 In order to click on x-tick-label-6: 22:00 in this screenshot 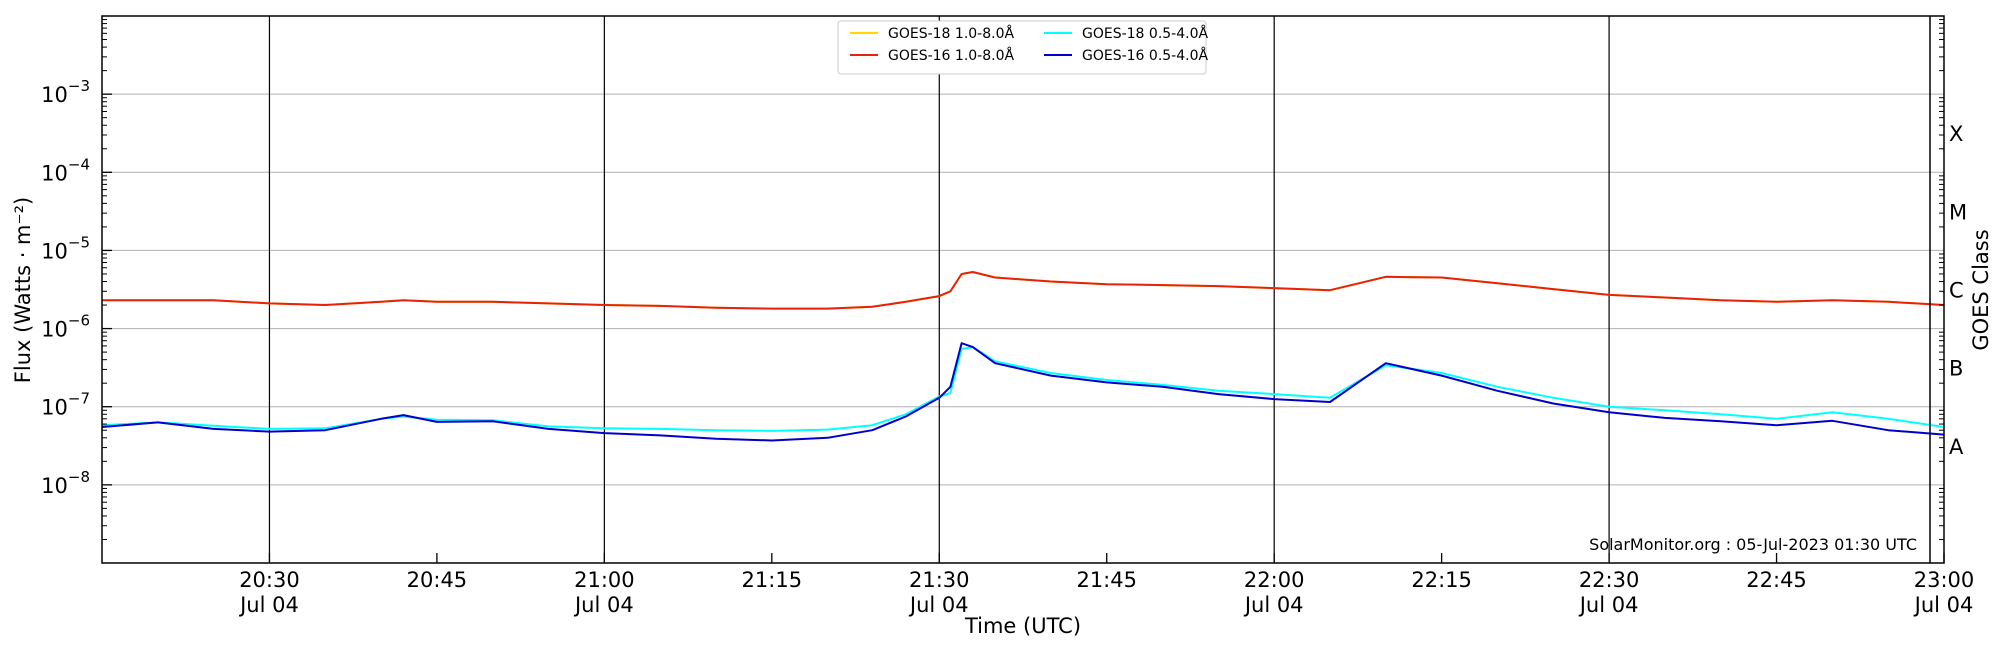, I will do `click(1274, 580)`.